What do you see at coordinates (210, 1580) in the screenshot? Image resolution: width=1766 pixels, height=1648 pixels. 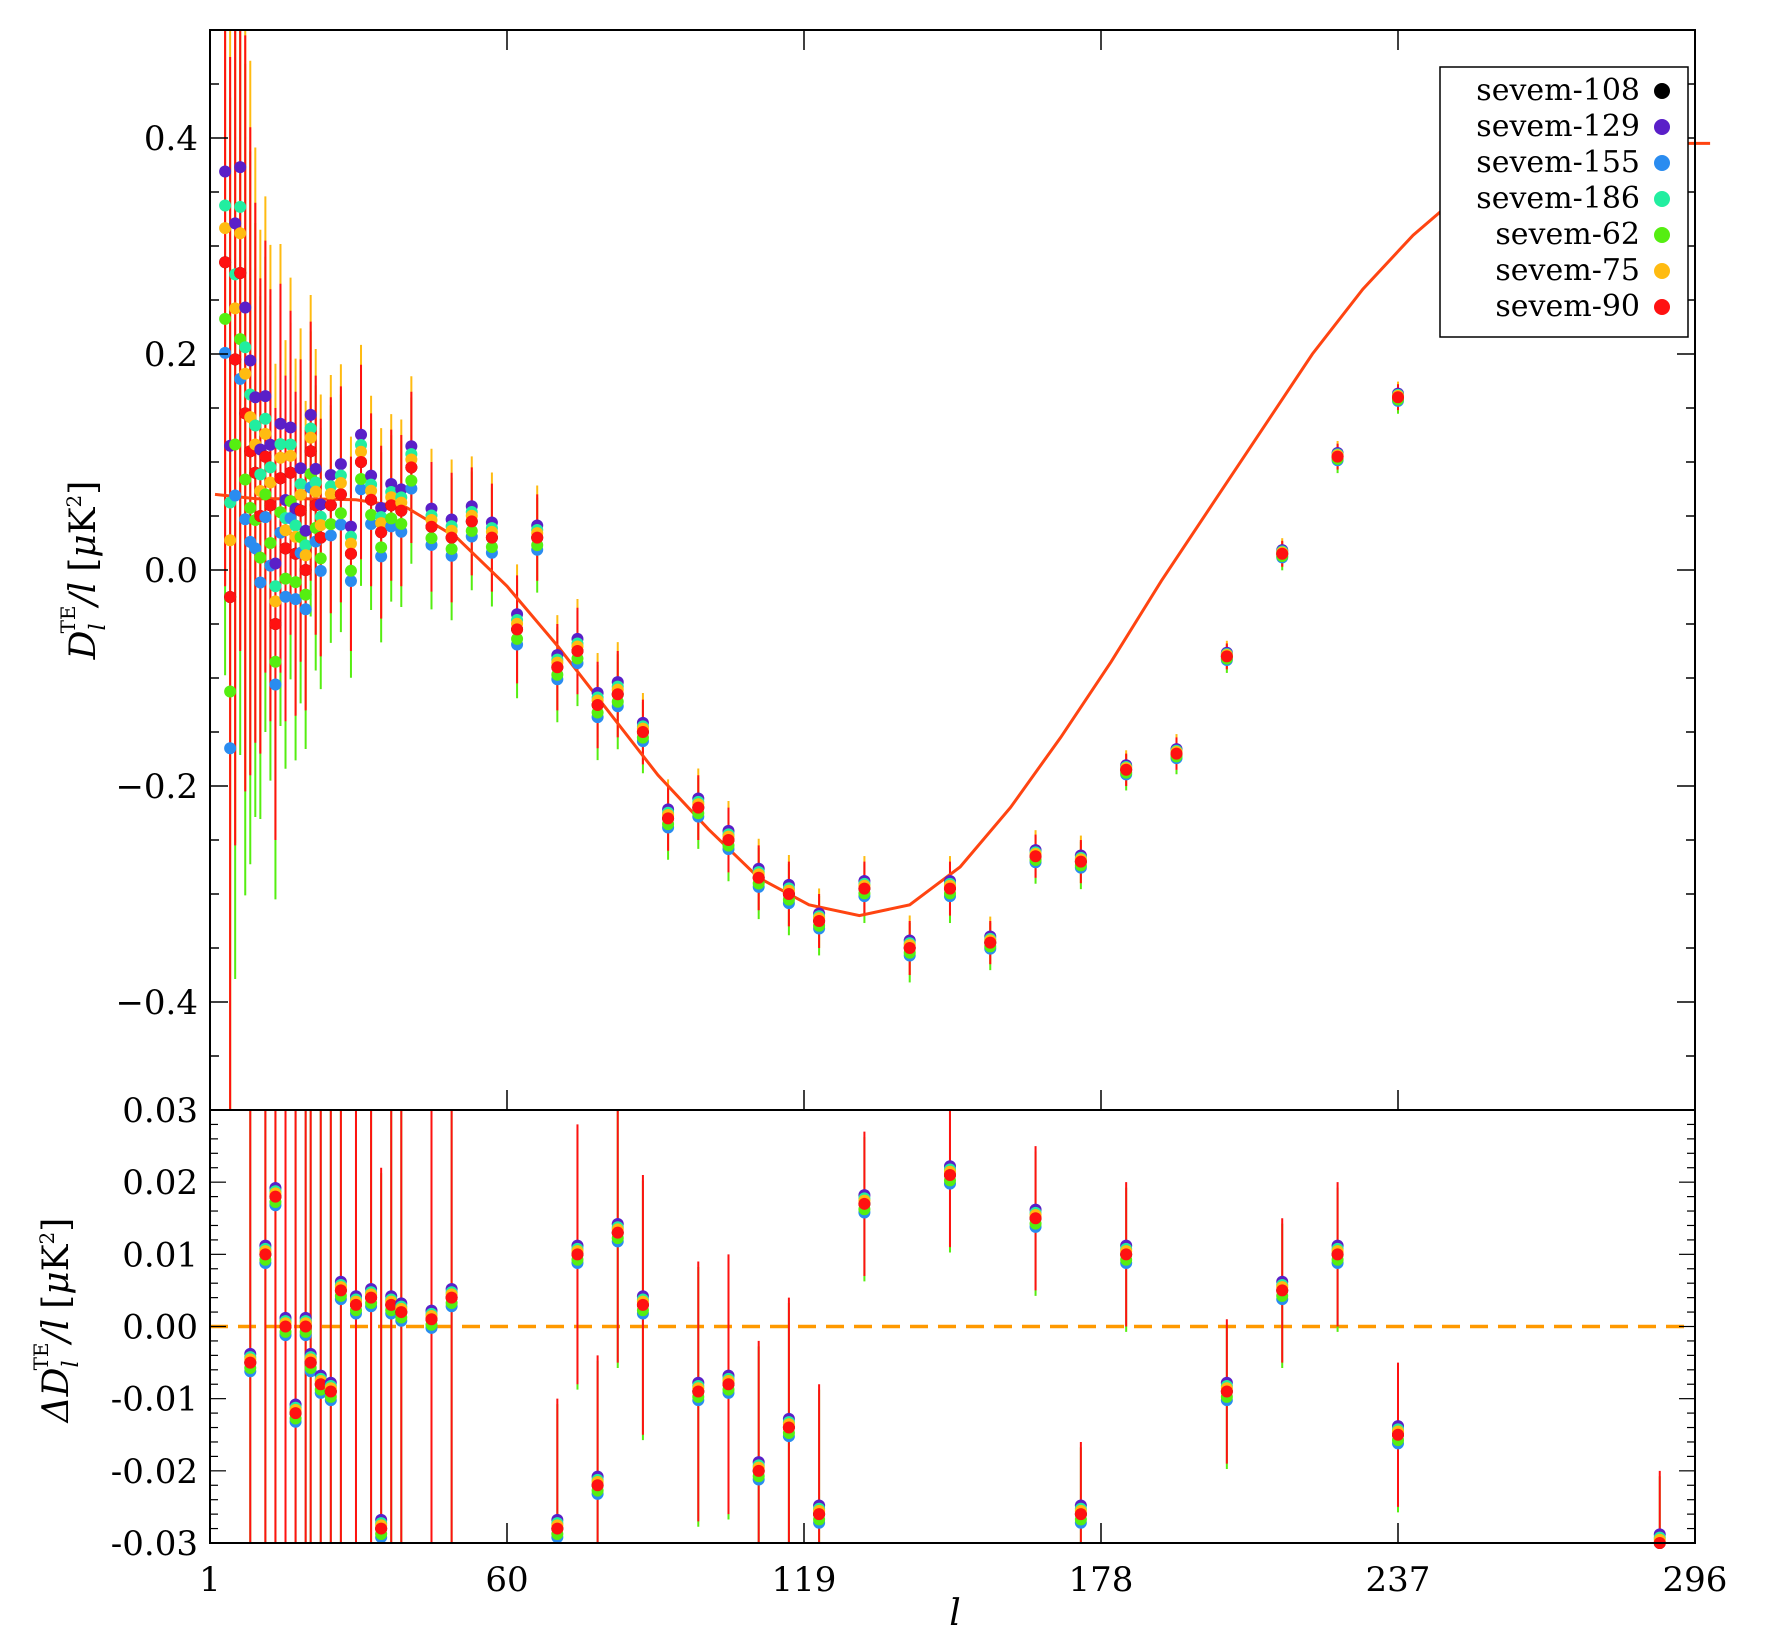 I see `x-tick-label: 1` at bounding box center [210, 1580].